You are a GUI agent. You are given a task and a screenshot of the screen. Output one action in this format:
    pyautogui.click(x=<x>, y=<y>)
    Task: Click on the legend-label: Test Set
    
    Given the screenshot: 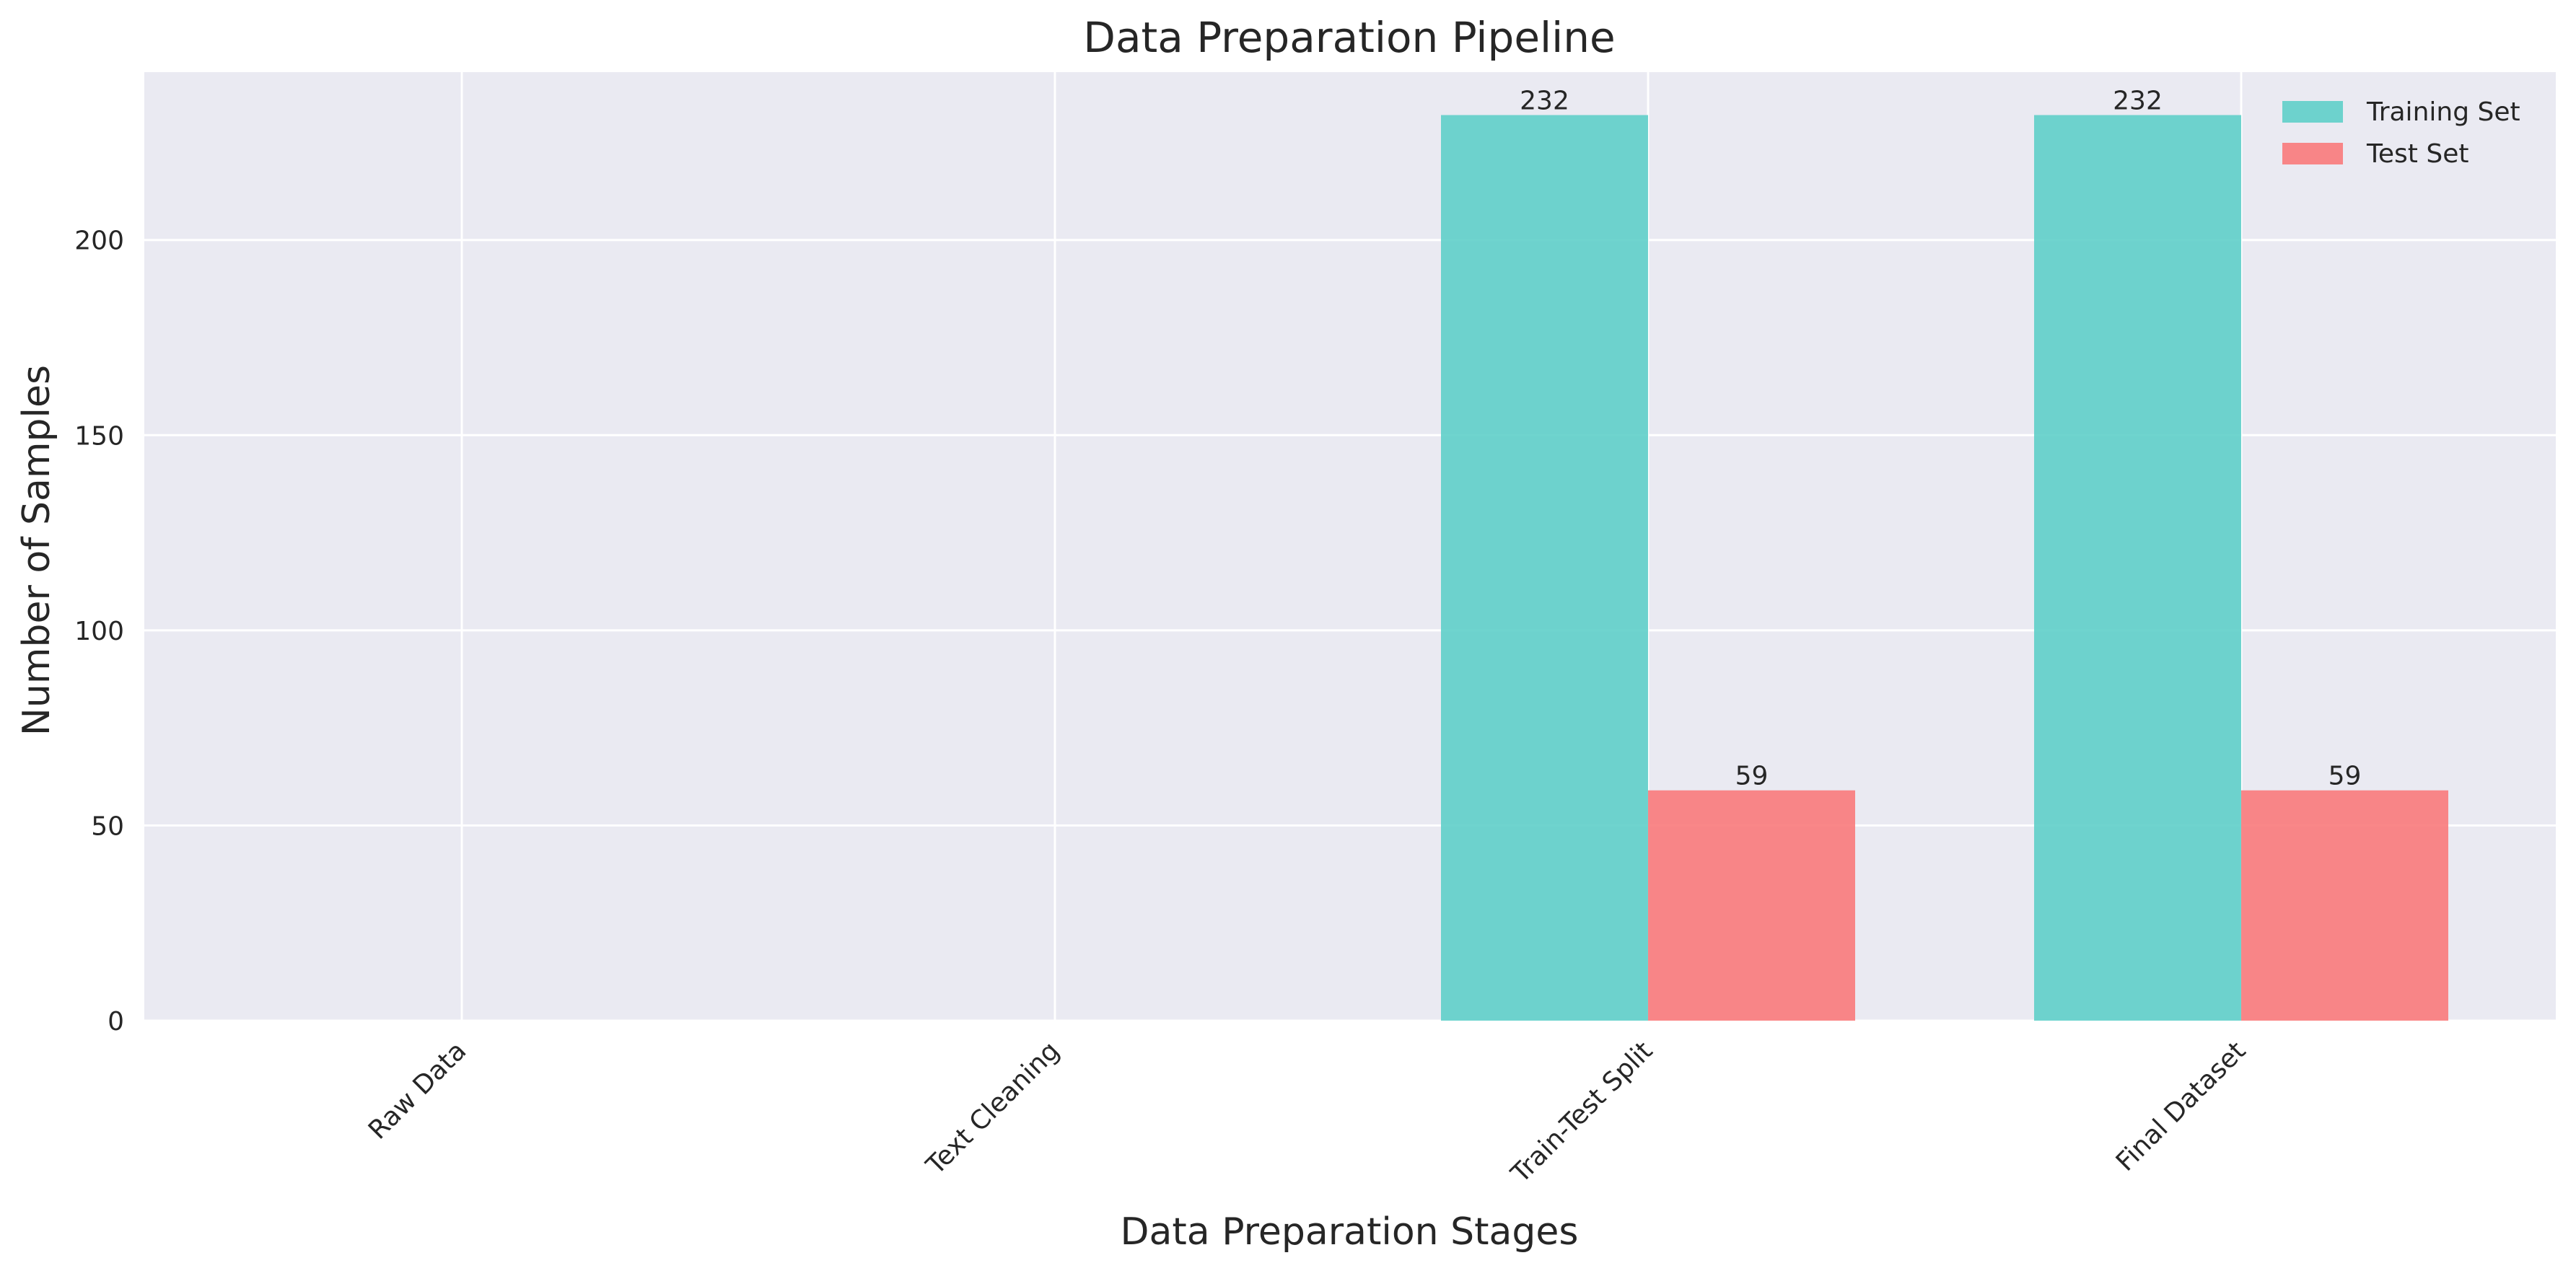 What is the action you would take?
    pyautogui.click(x=2417, y=154)
    